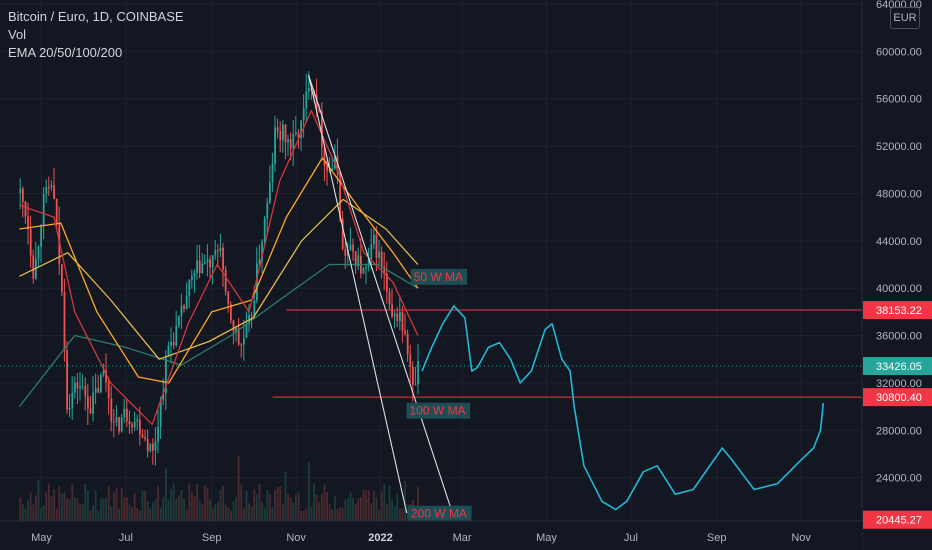 The width and height of the screenshot is (932, 550). Describe the element at coordinates (17, 34) in the screenshot. I see `legend-volume: Vol` at that location.